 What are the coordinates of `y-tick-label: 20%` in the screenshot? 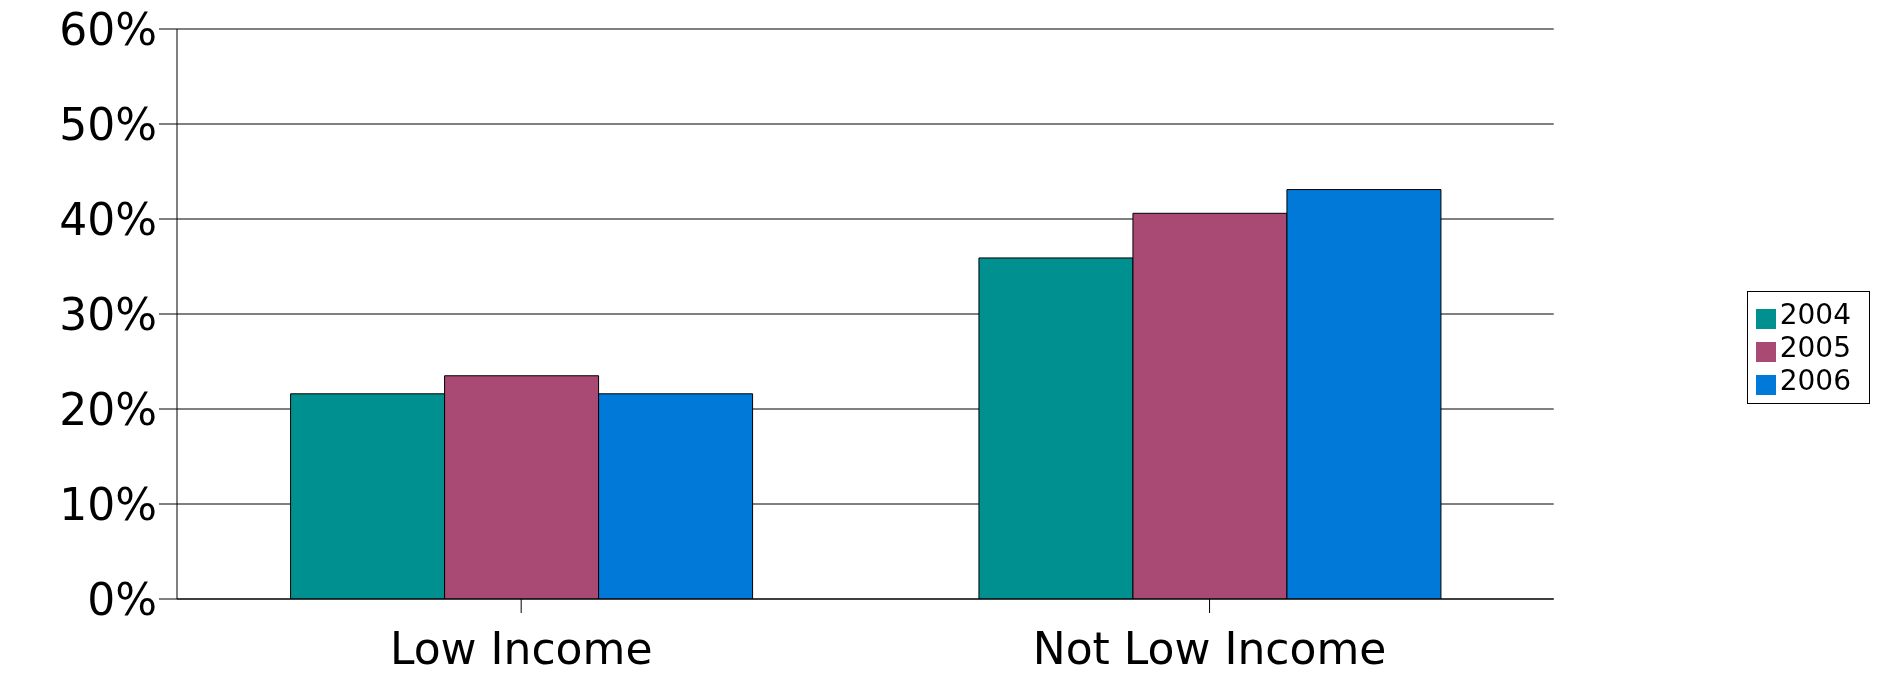 It's located at (108, 409).